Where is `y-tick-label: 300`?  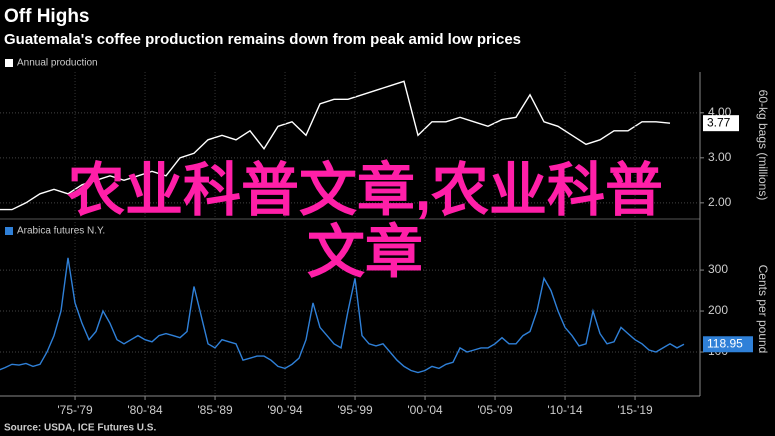 y-tick-label: 300 is located at coordinates (718, 269).